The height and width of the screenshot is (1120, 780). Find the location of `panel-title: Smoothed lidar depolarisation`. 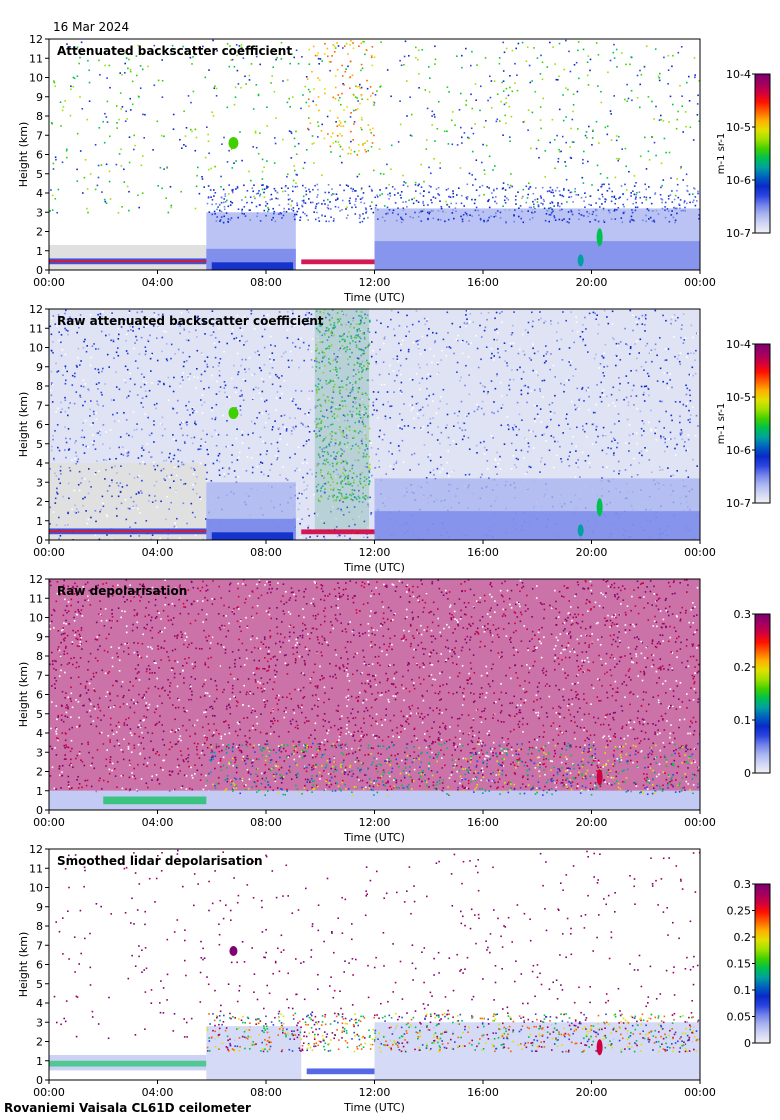

panel-title: Smoothed lidar depolarisation is located at coordinates (160, 861).